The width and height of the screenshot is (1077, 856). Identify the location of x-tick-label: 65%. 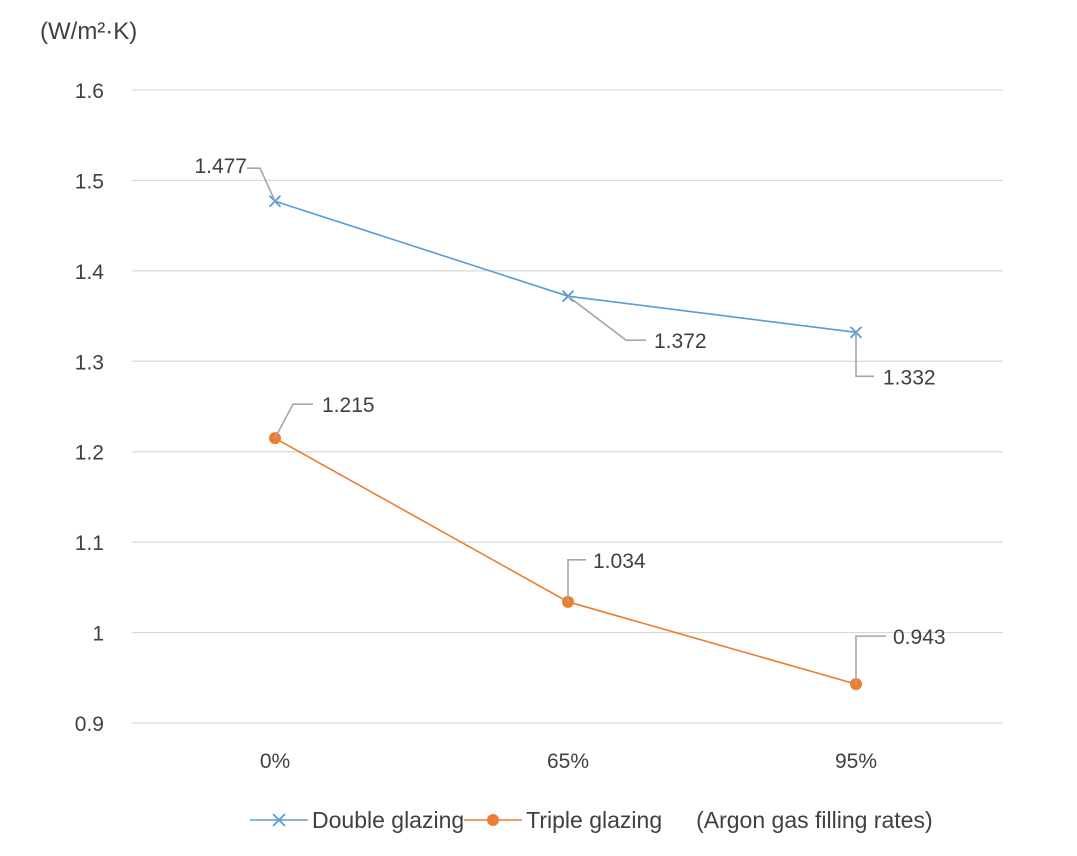
(568, 761).